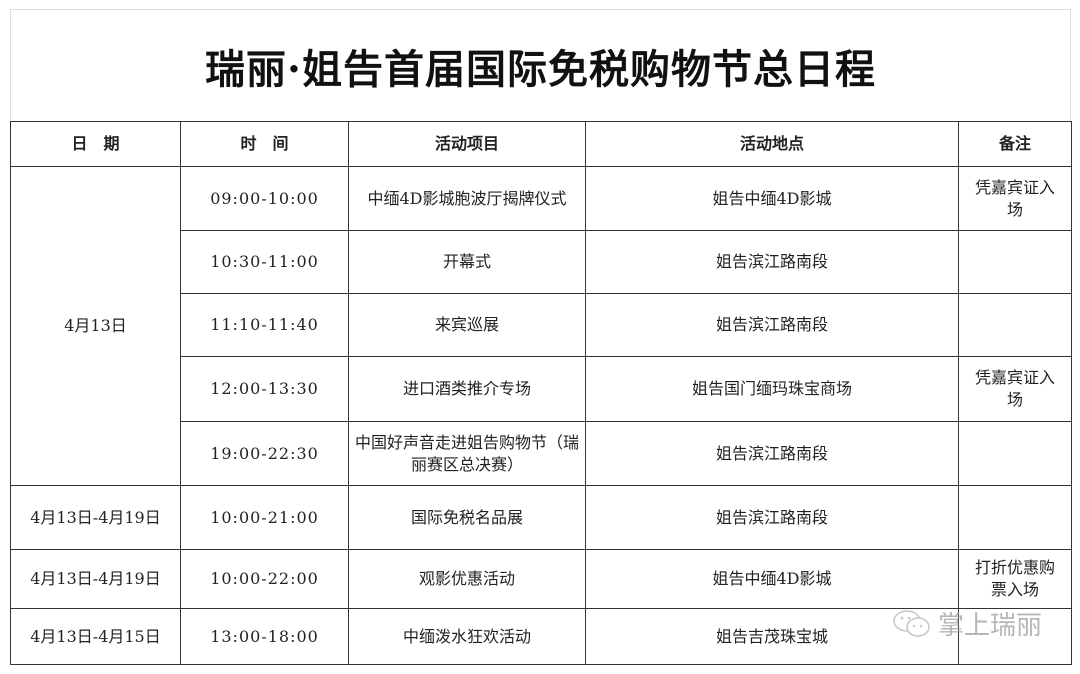  What do you see at coordinates (467, 389) in the screenshot?
I see `event-cell: 进口酒类推介专场` at bounding box center [467, 389].